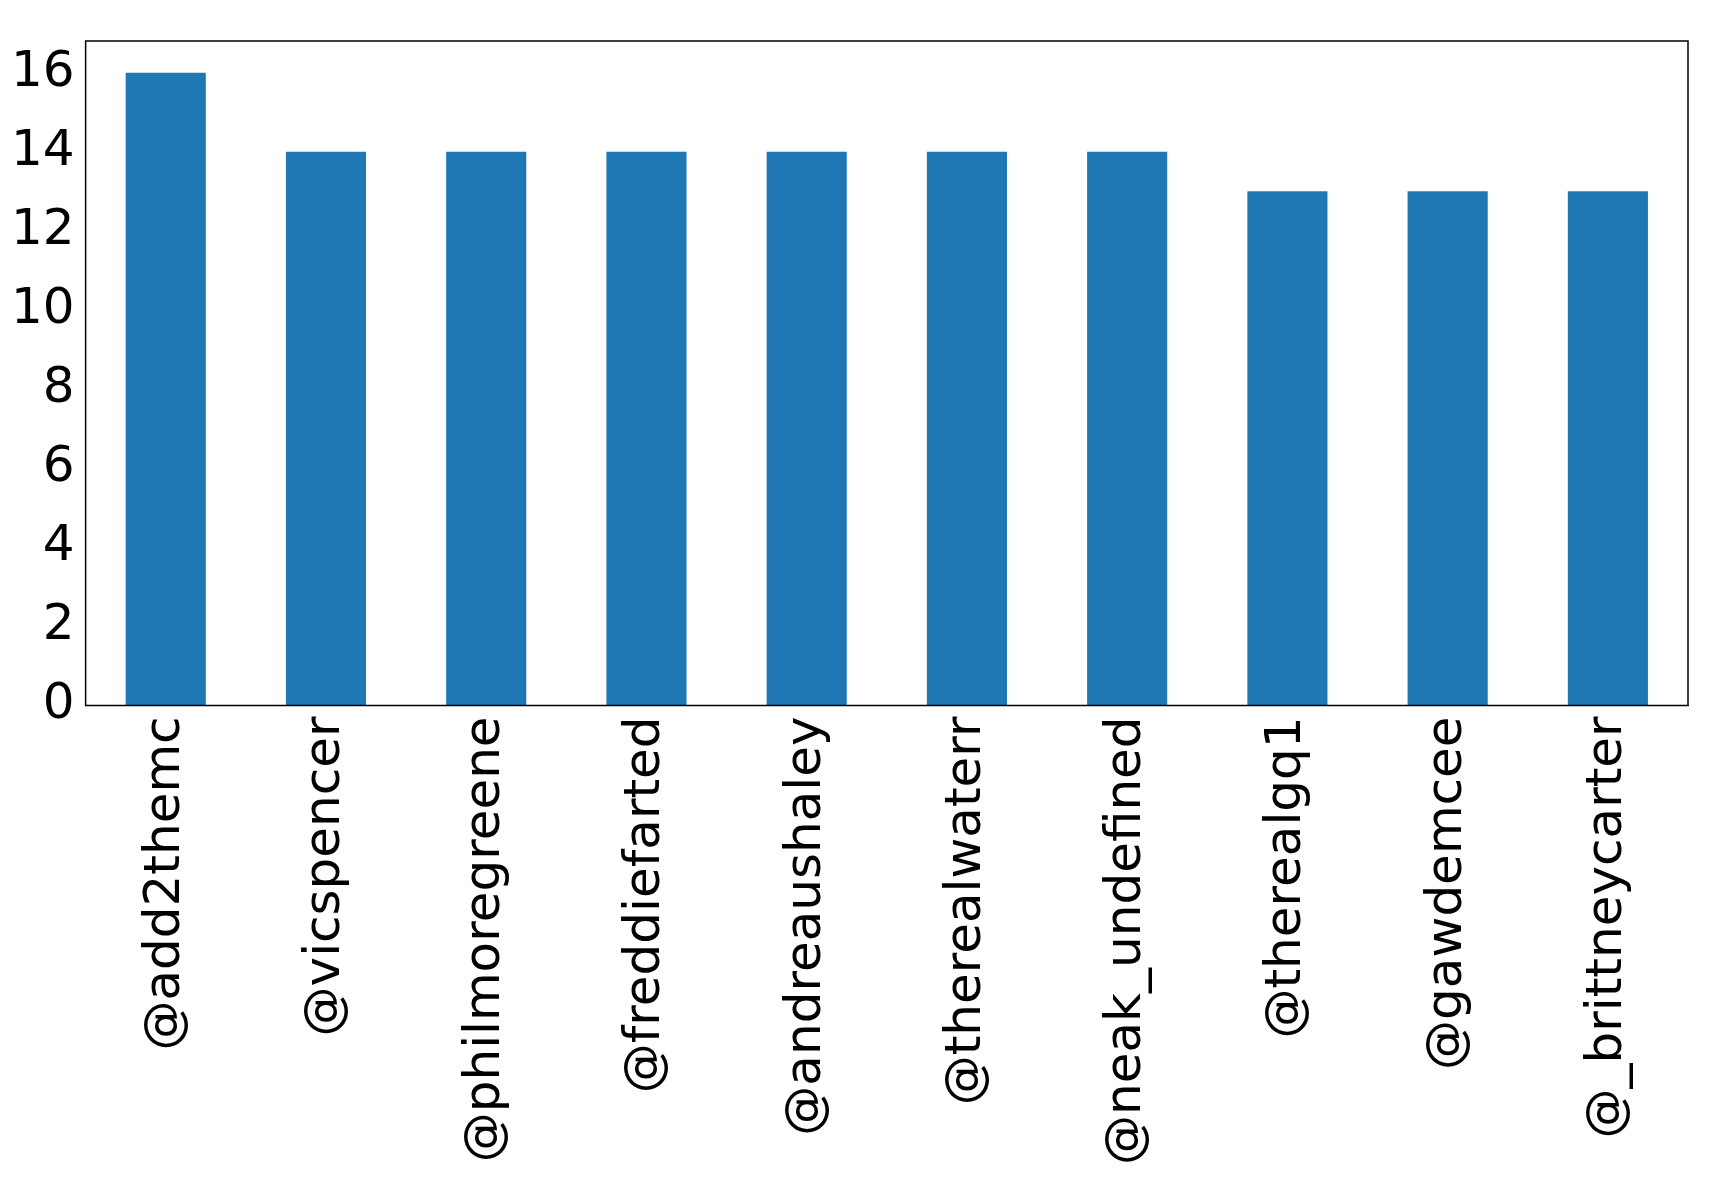 Image resolution: width=1719 pixels, height=1188 pixels. Describe the element at coordinates (482, 939) in the screenshot. I see `x-tick-label: @philmoregreene` at that location.